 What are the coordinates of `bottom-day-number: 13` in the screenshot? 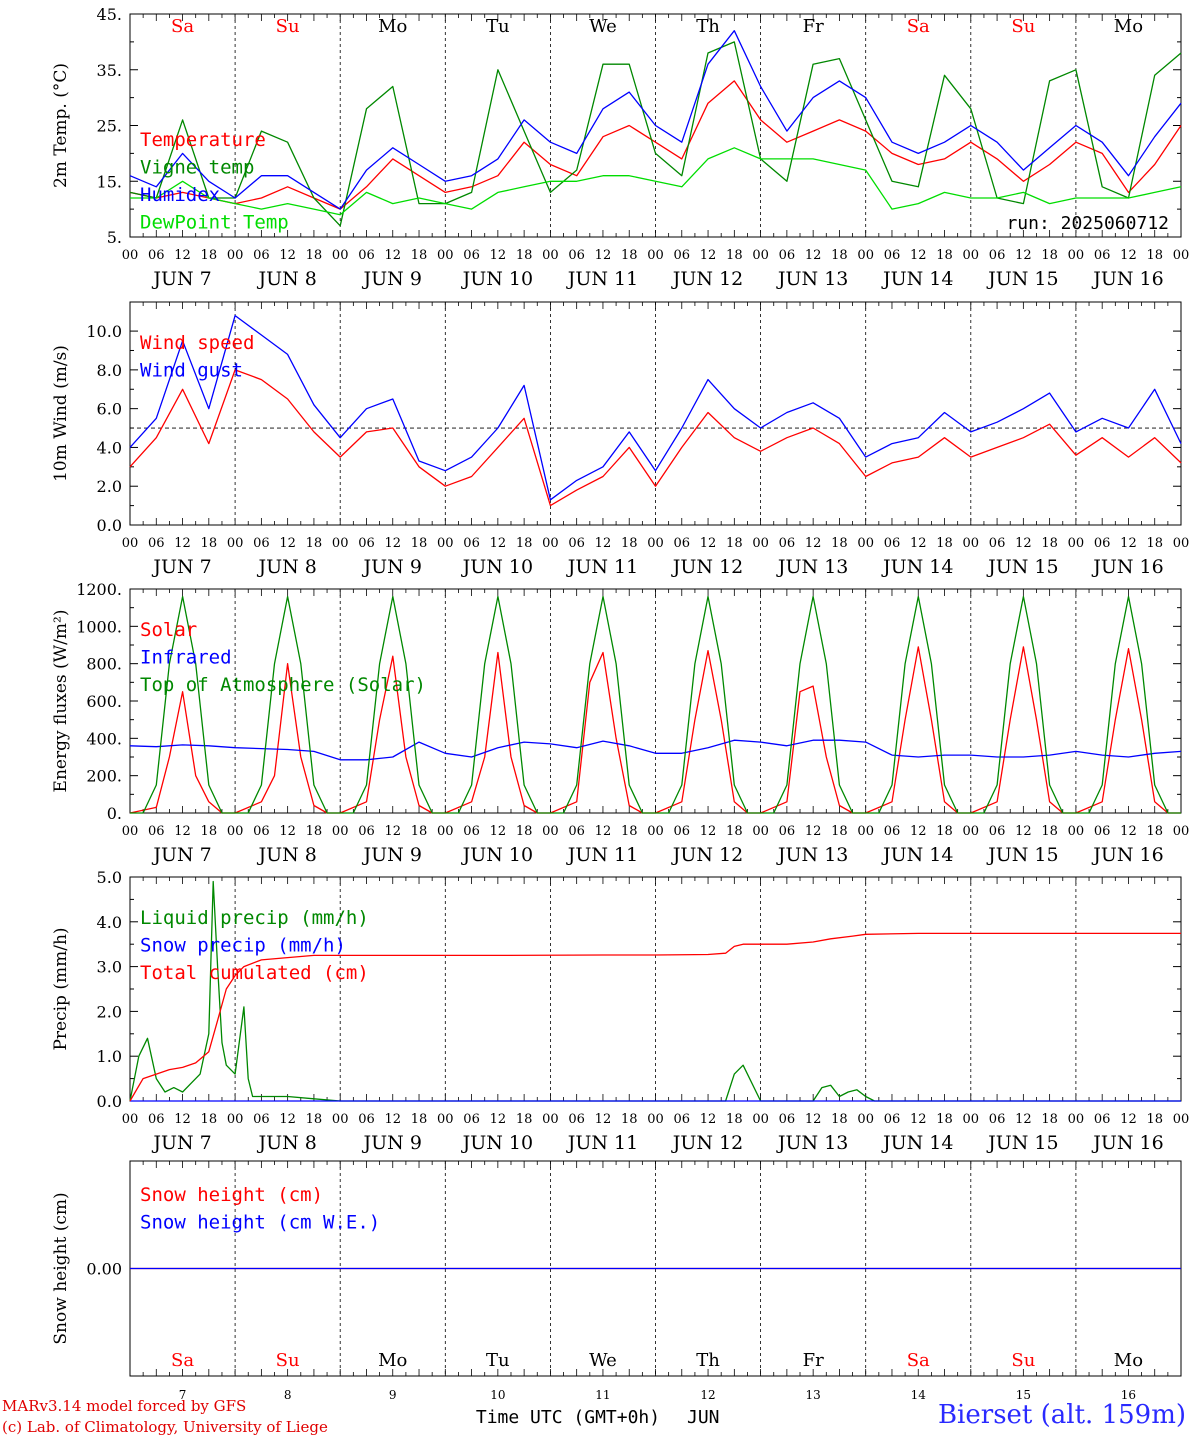 It's located at (813, 1395).